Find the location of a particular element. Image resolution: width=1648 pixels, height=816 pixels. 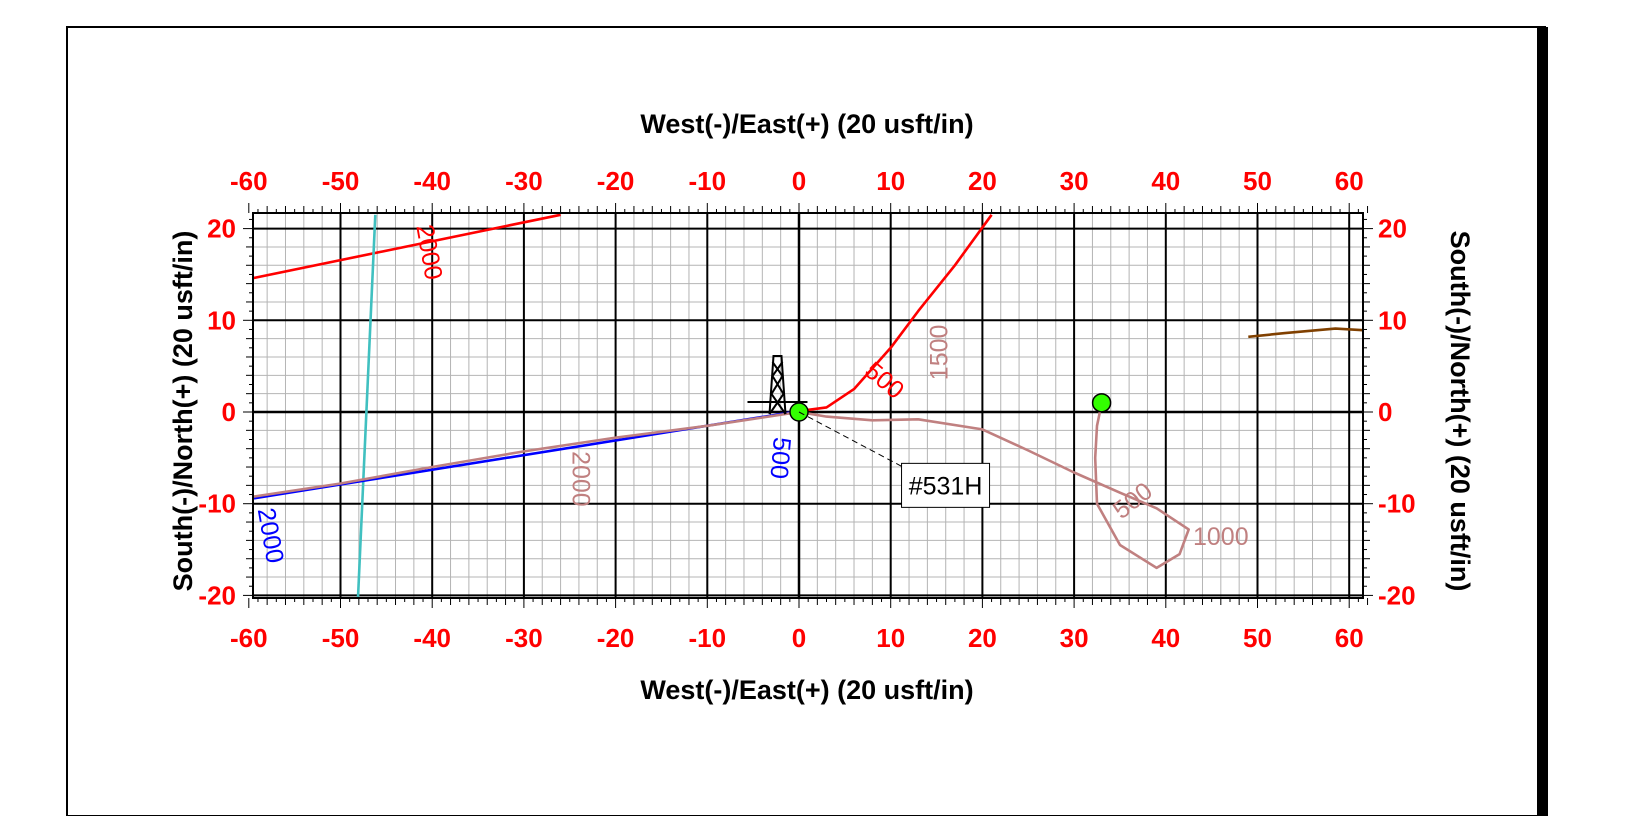

x-tick-label-bottom: 30 is located at coordinates (1074, 638).